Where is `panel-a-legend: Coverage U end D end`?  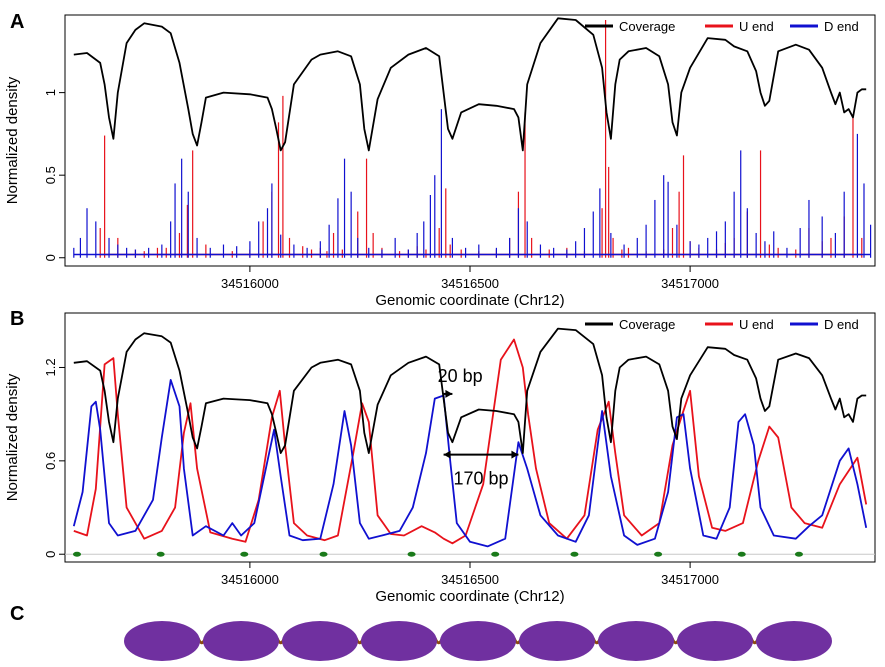
panel-a-legend: Coverage U end D end is located at coordinates (722, 26).